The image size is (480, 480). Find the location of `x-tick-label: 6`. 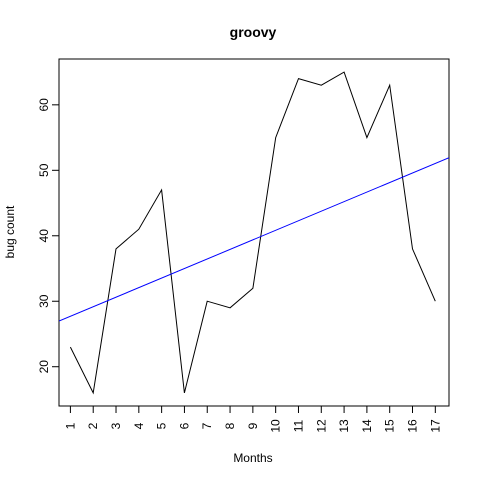

x-tick-label: 6 is located at coordinates (184, 425).